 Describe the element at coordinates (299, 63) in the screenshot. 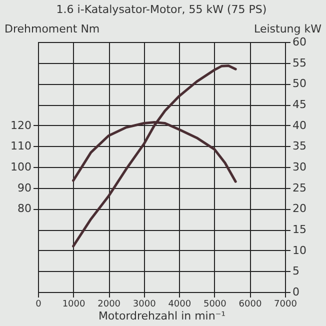

I see `y2-tick-label: 55` at that location.